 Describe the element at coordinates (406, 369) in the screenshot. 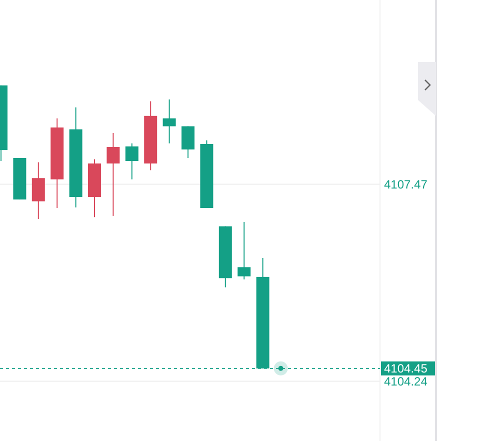

I see `ref-line-label: 4104.45` at that location.